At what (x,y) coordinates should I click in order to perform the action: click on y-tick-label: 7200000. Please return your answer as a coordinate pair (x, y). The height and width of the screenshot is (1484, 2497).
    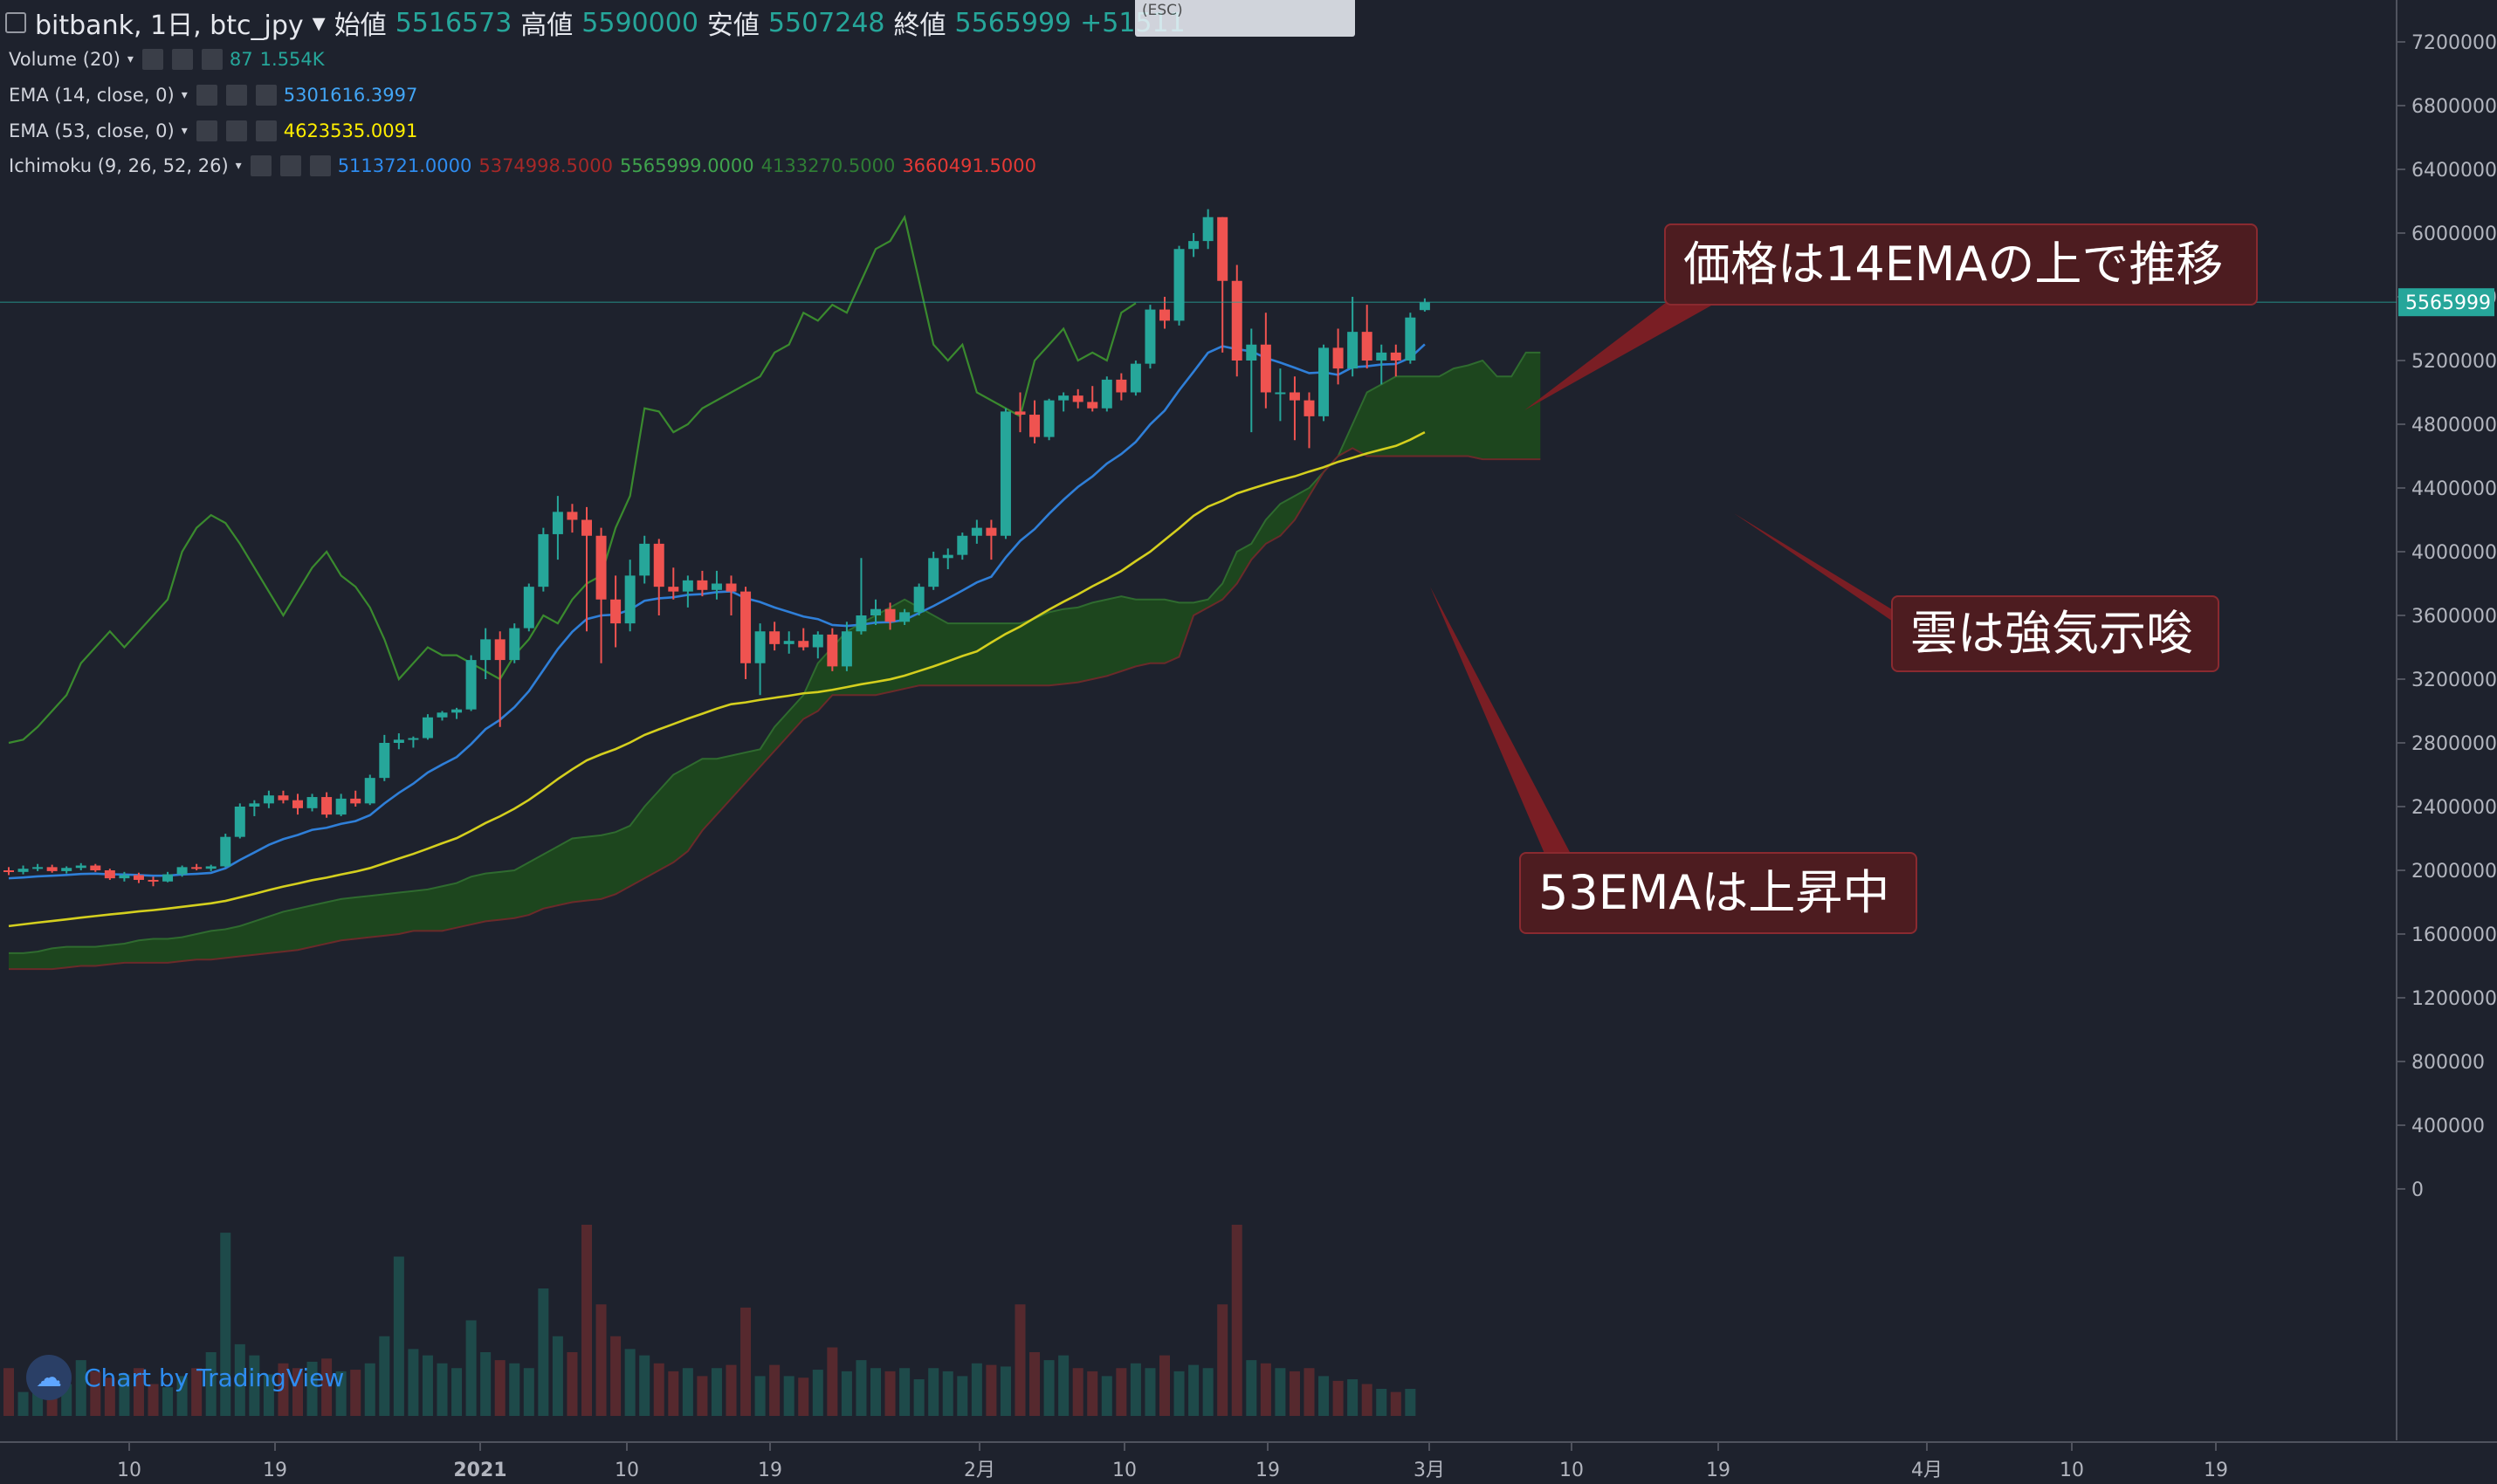
    Looking at the image, I should click on (2454, 43).